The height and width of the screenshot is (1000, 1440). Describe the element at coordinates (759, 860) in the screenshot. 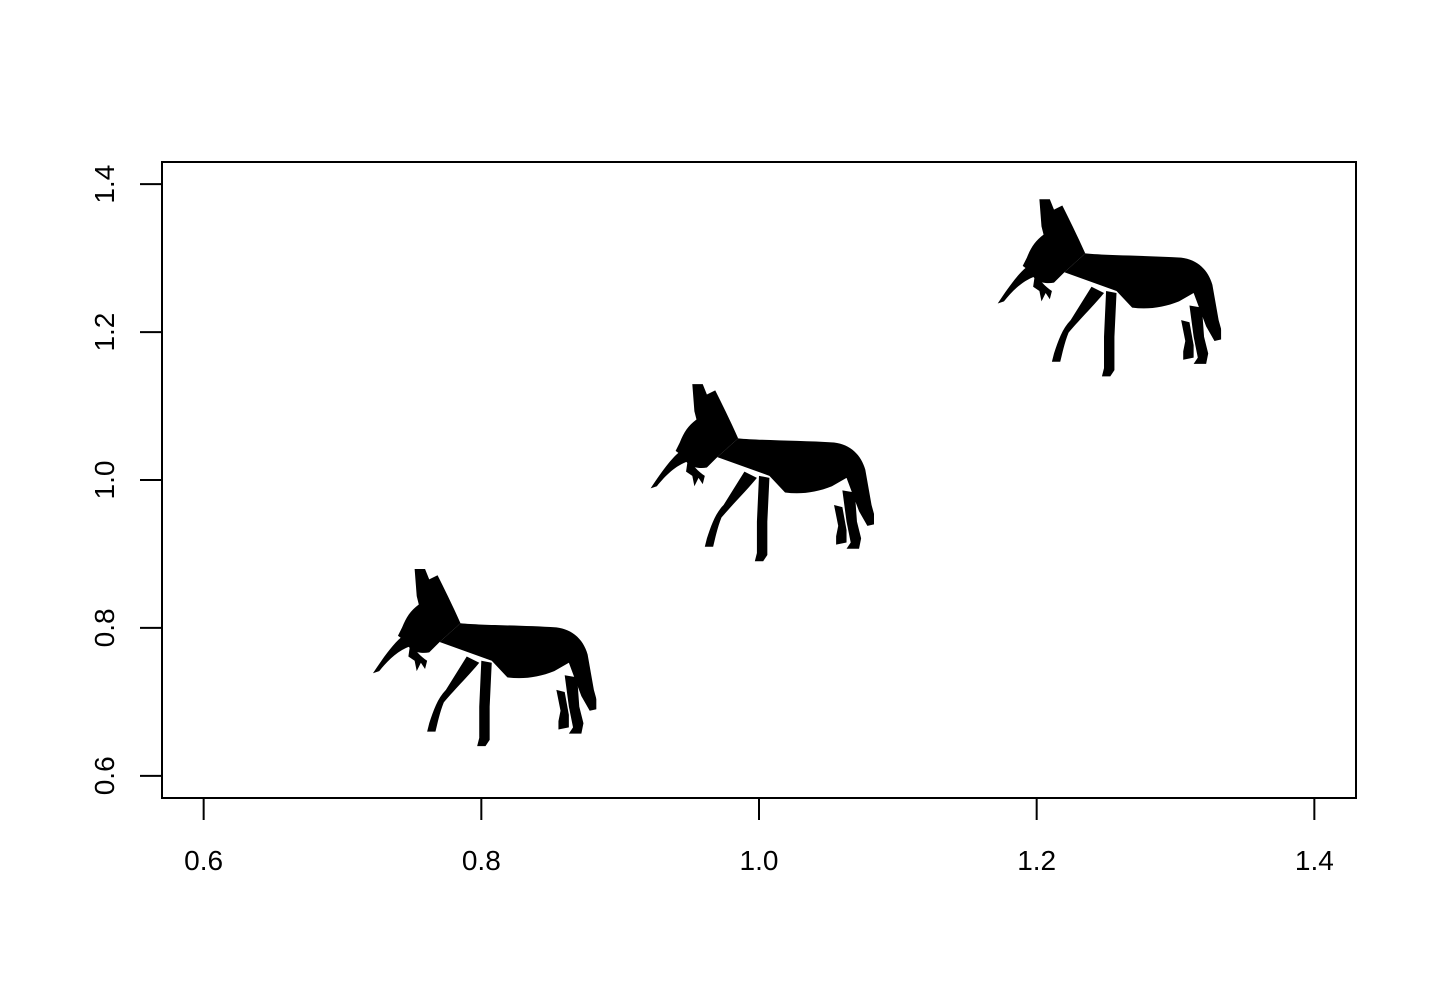

I see `x-tick-label: 1.0` at that location.